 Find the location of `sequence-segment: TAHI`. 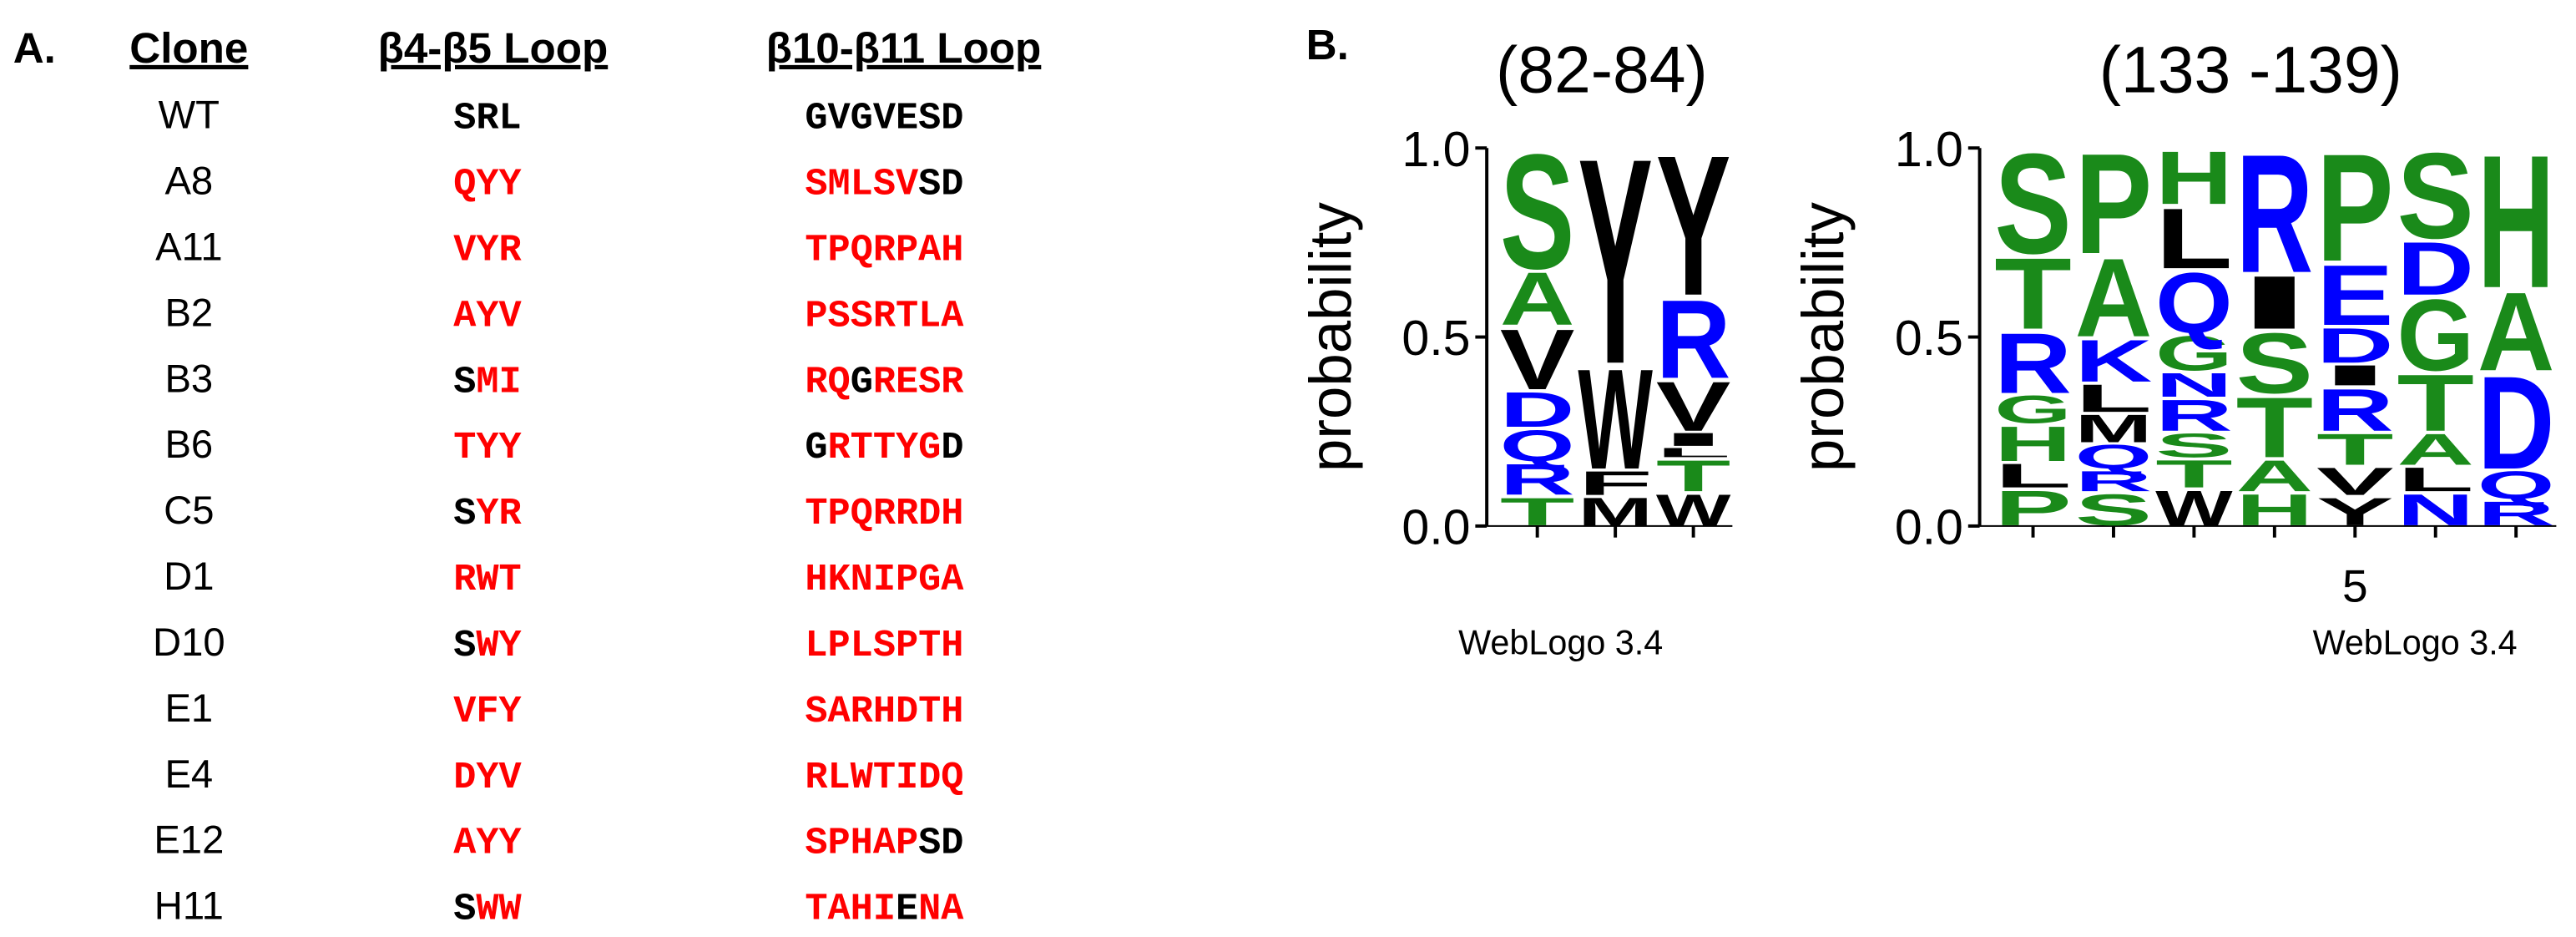

sequence-segment: TAHI is located at coordinates (850, 909).